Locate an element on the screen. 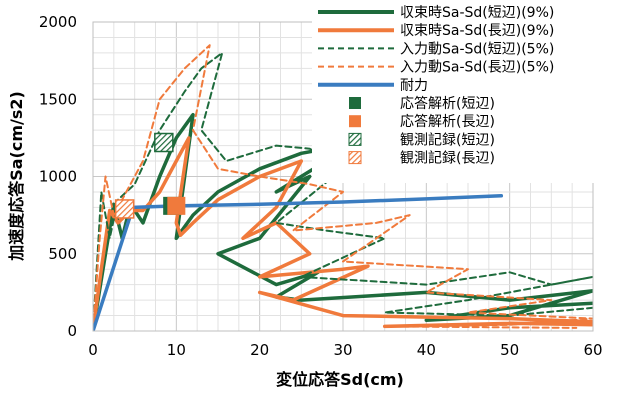  x-tick-label: 10 is located at coordinates (176, 350).